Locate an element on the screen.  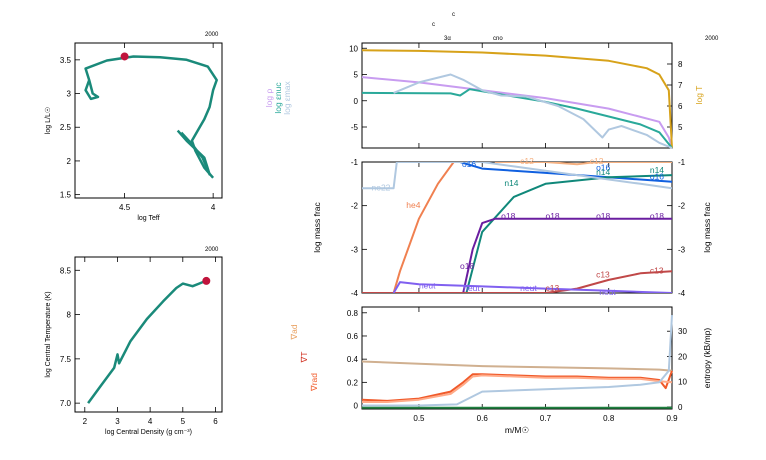
profile-bottom-xtick-label: 0.5 is located at coordinates (419, 418).